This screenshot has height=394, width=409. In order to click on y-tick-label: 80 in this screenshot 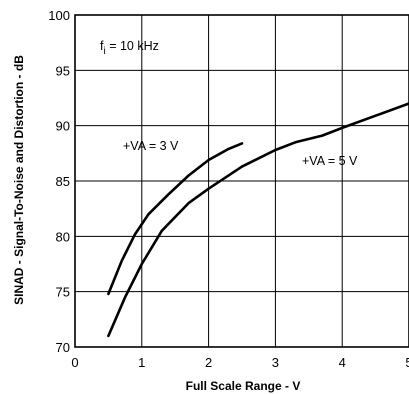, I will do `click(63, 236)`.